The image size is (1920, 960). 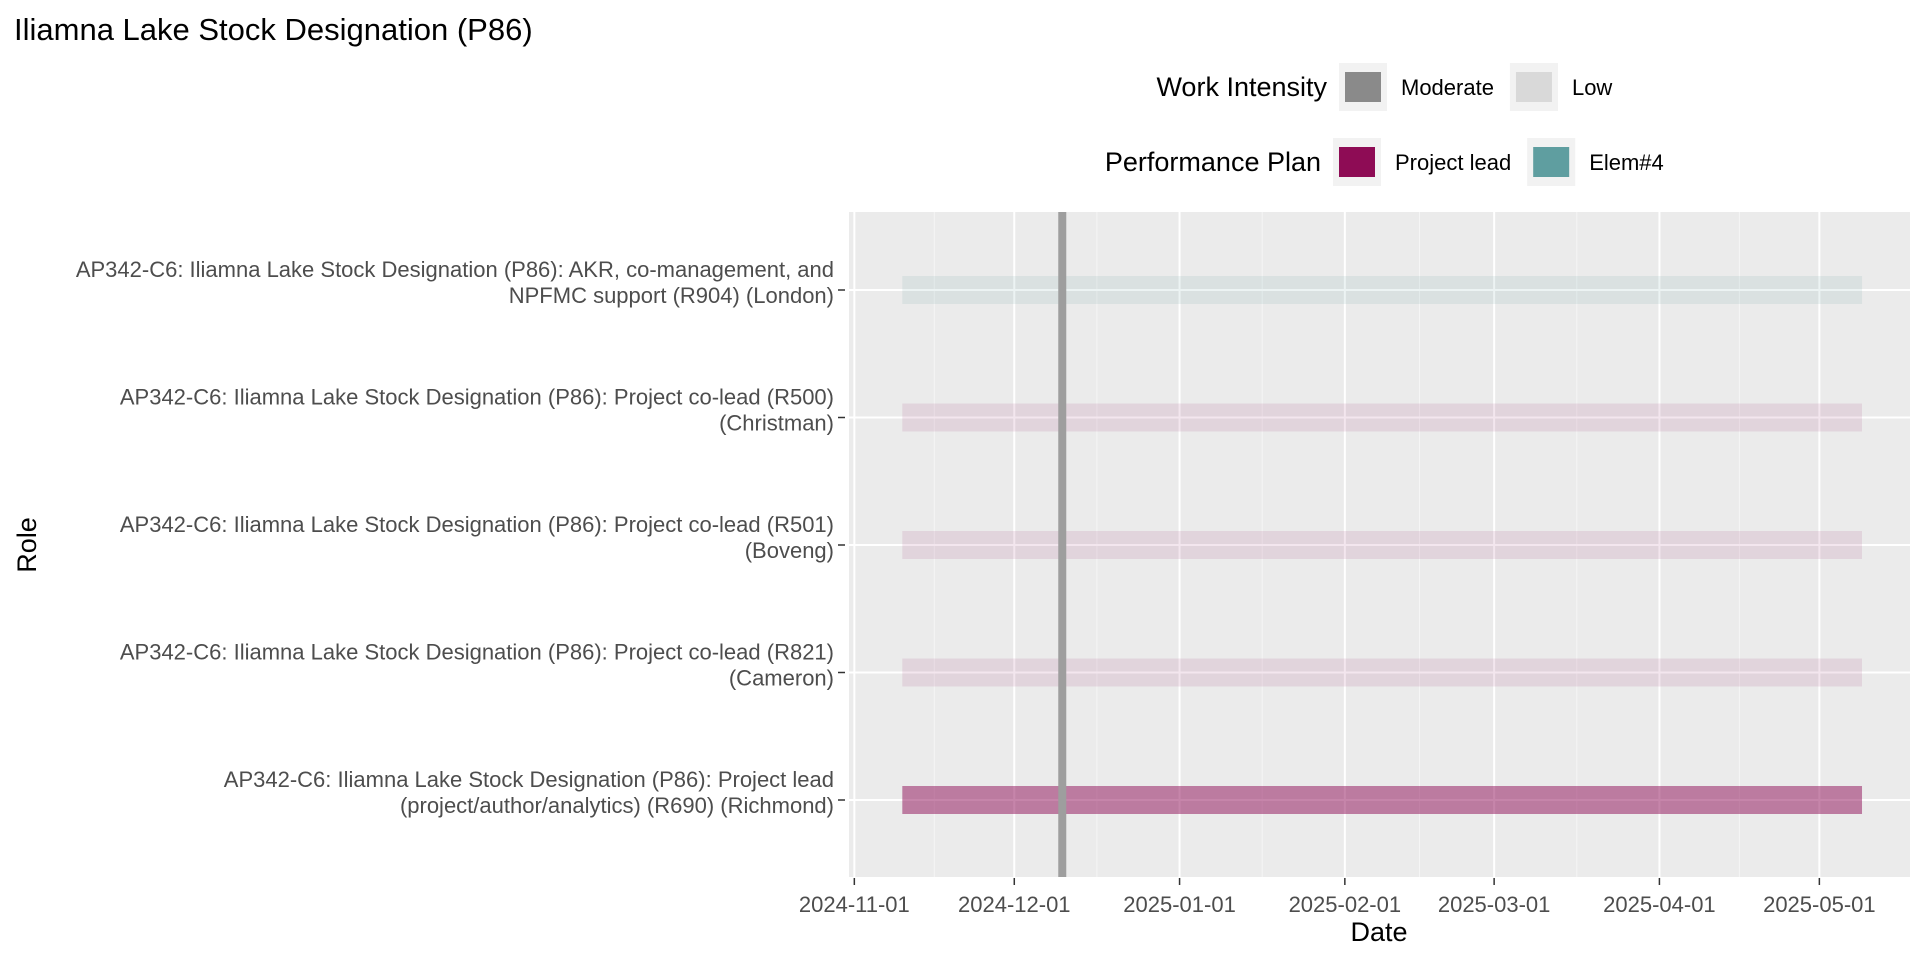 I want to click on y-axis-title: Role, so click(x=27, y=545).